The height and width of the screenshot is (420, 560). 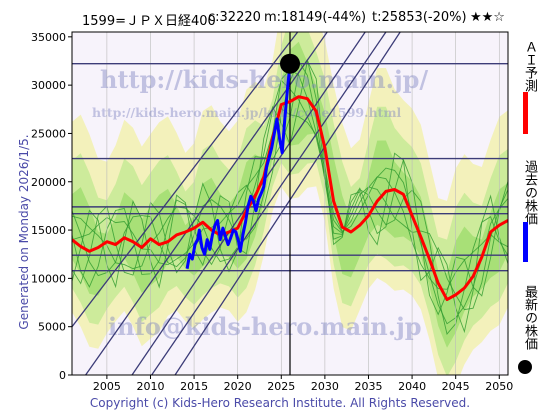 I want to click on x-tick-label: 2035, so click(x=368, y=386).